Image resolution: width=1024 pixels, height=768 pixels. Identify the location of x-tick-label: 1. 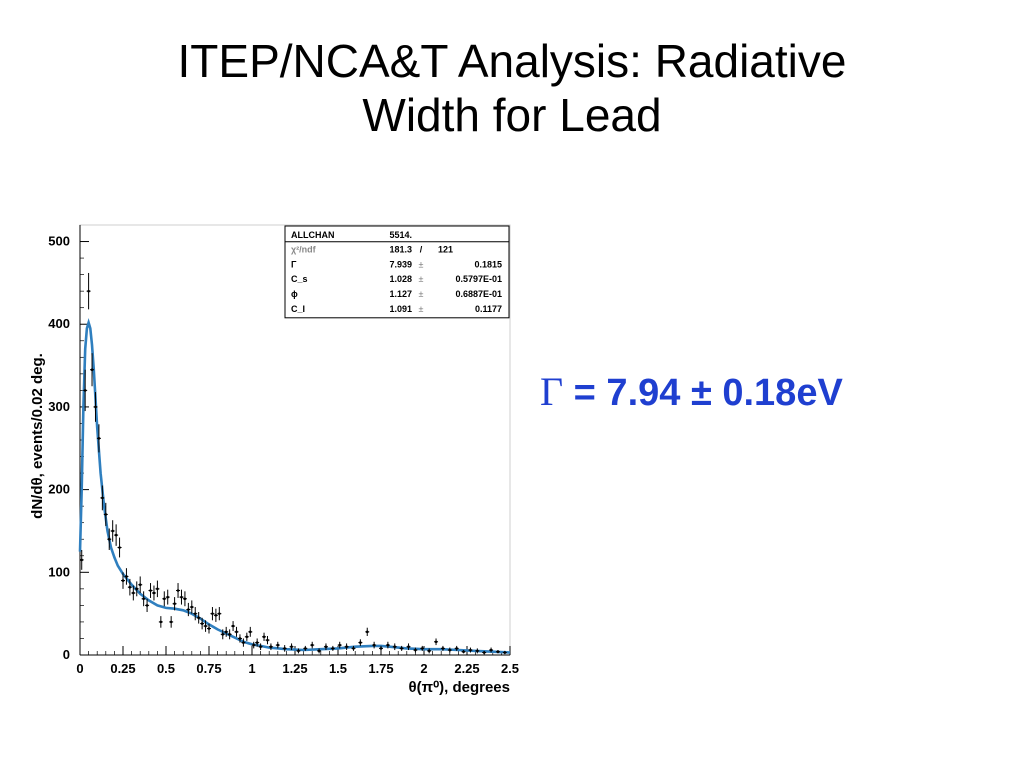
(251, 668).